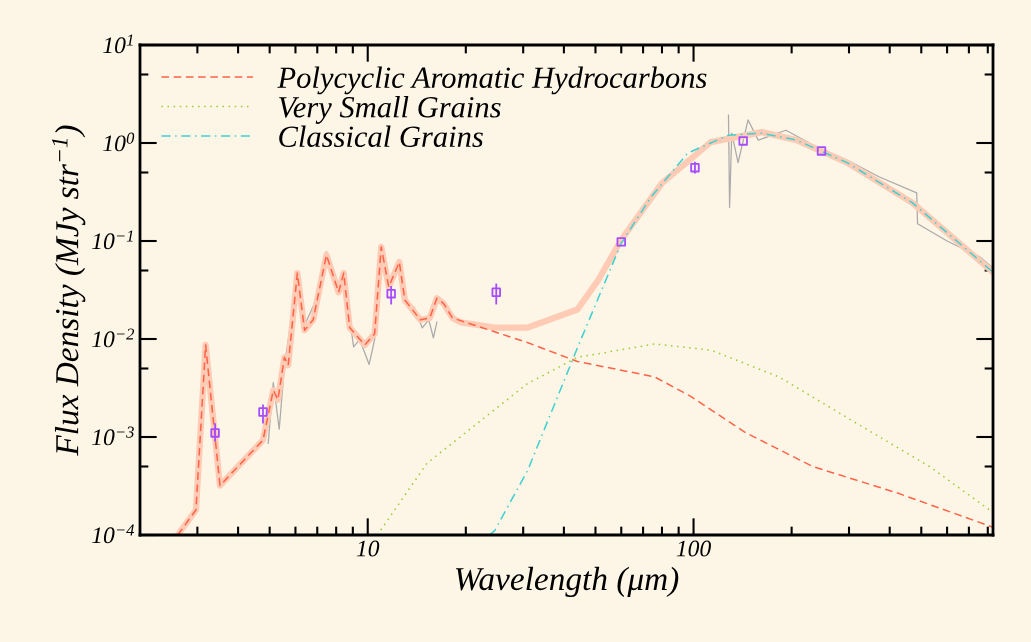 This screenshot has width=1031, height=642. I want to click on legend-label: Polycyclic Aromatic Hydrocarbons, so click(492, 80).